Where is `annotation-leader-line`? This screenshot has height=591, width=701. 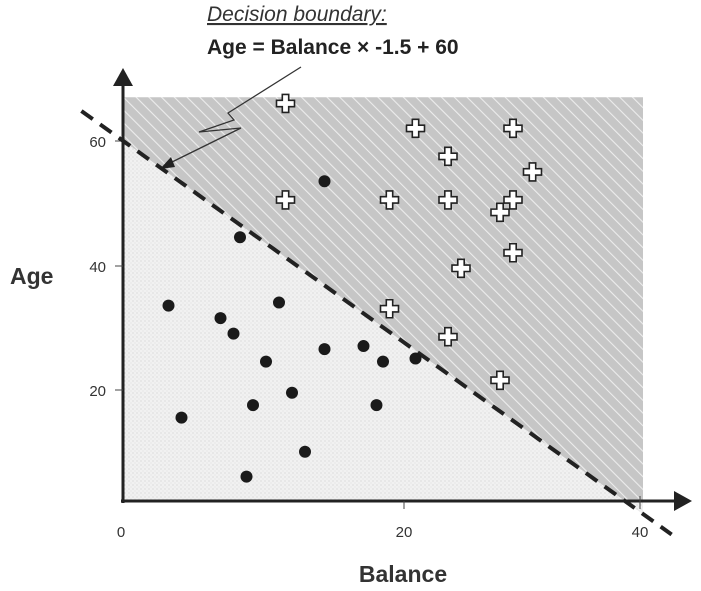
annotation-leader-line is located at coordinates (235, 115).